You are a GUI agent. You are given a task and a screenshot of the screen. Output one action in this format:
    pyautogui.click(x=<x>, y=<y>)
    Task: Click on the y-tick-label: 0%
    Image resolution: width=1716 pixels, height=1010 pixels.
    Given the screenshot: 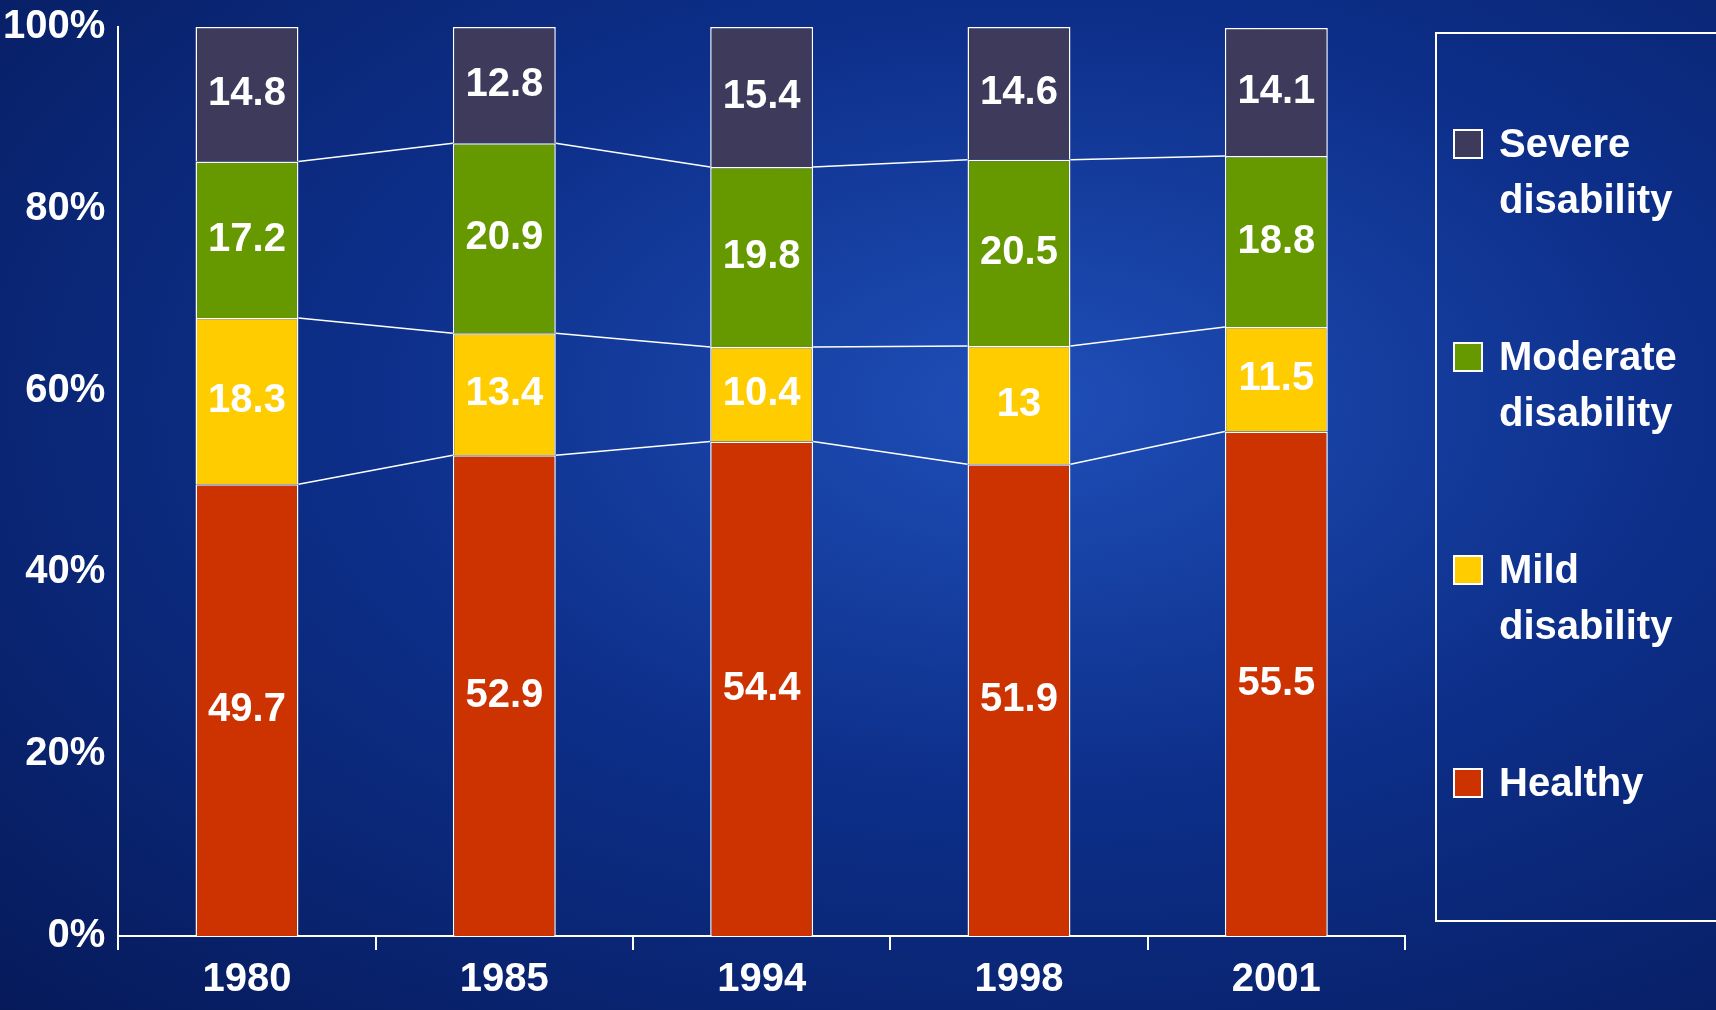 What is the action you would take?
    pyautogui.click(x=76, y=933)
    